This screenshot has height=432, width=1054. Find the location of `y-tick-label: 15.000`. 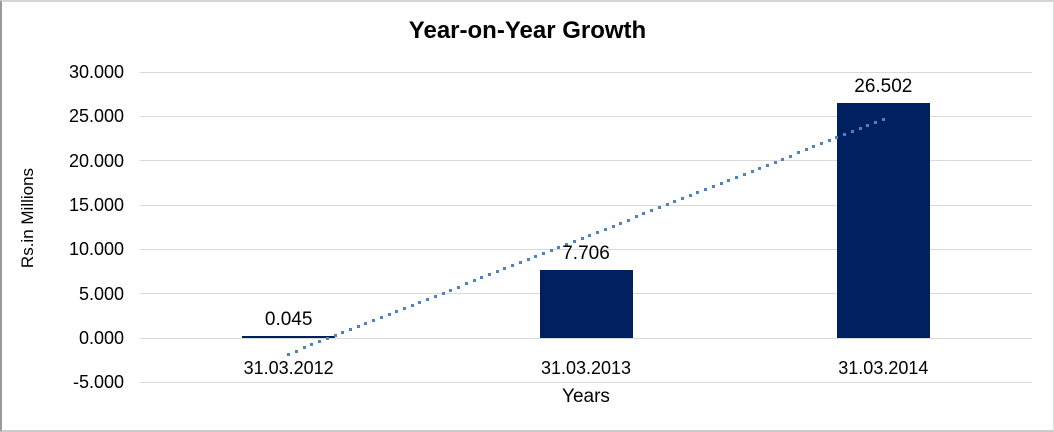

y-tick-label: 15.000 is located at coordinates (96, 205).